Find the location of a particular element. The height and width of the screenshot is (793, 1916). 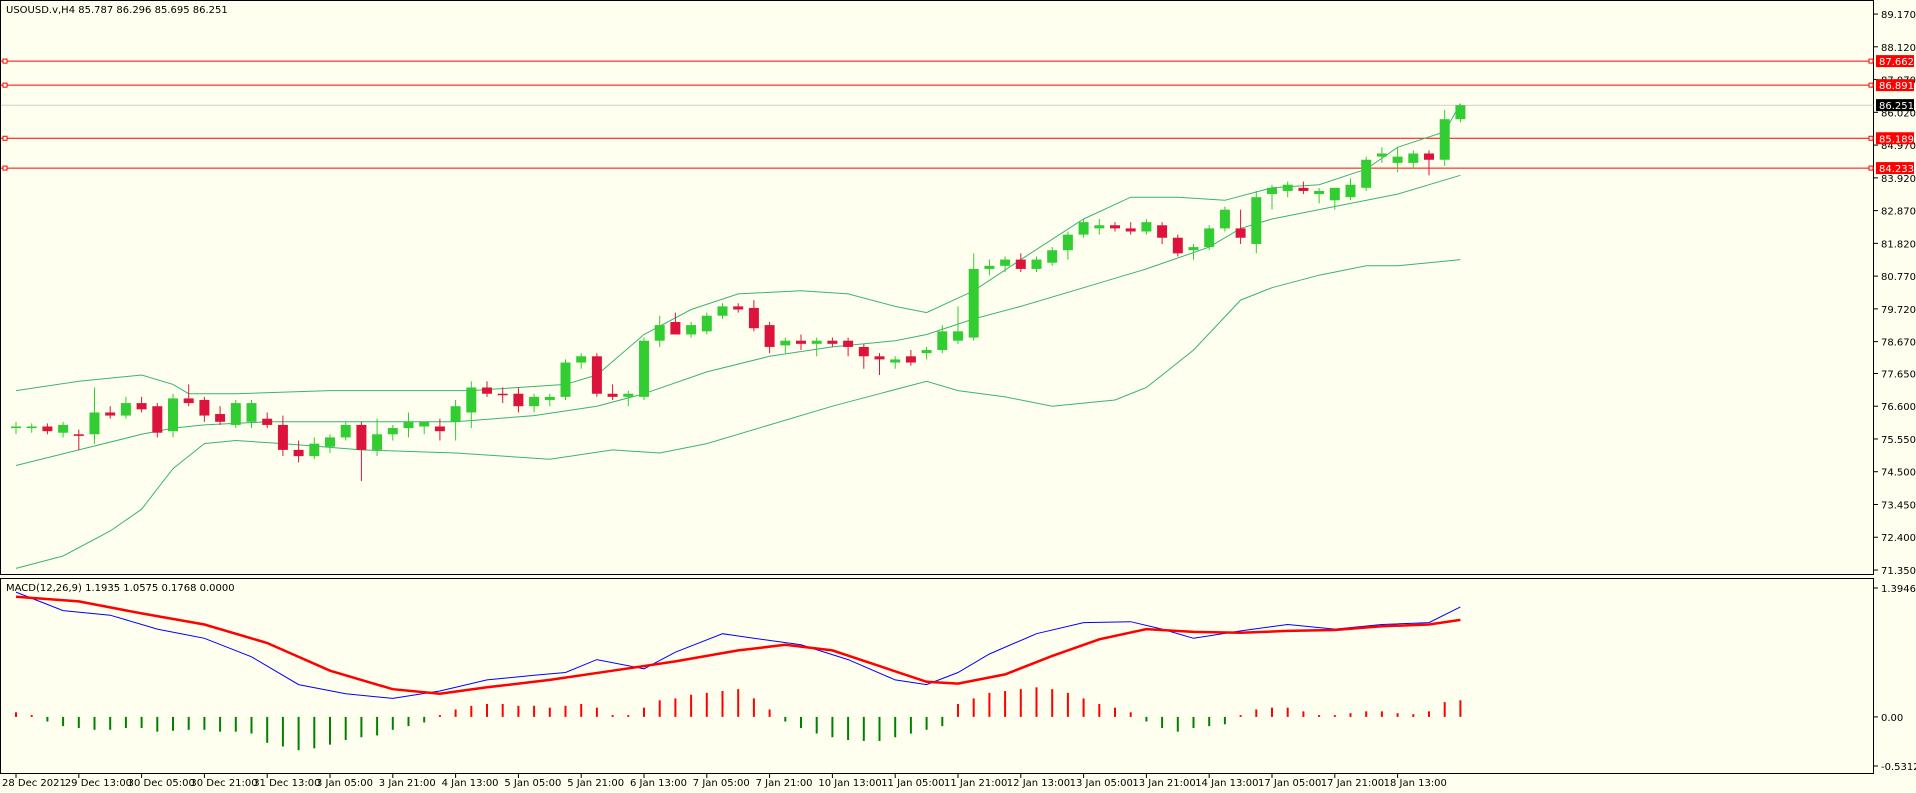

time-tick-label: 7 Jan 21:00 is located at coordinates (784, 783).